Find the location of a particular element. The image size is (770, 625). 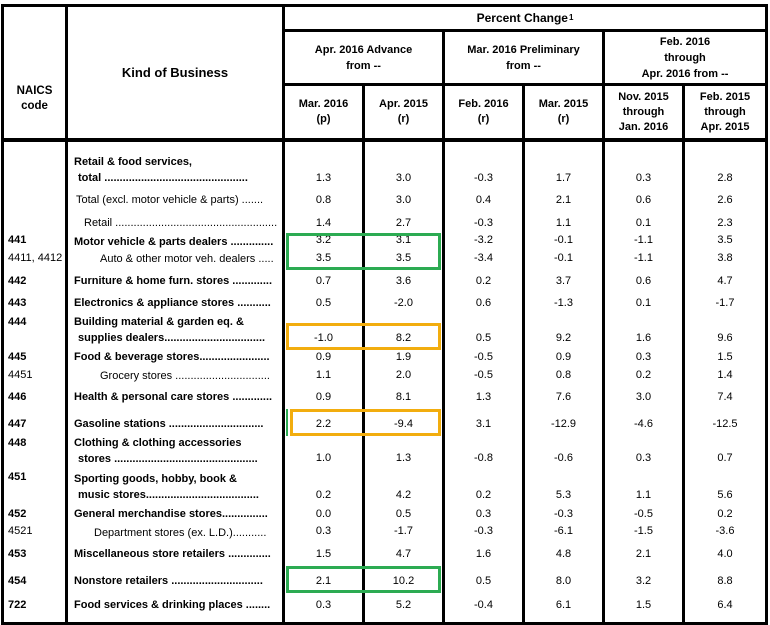

percent-value-cell: 6.4 is located at coordinates (725, 605).